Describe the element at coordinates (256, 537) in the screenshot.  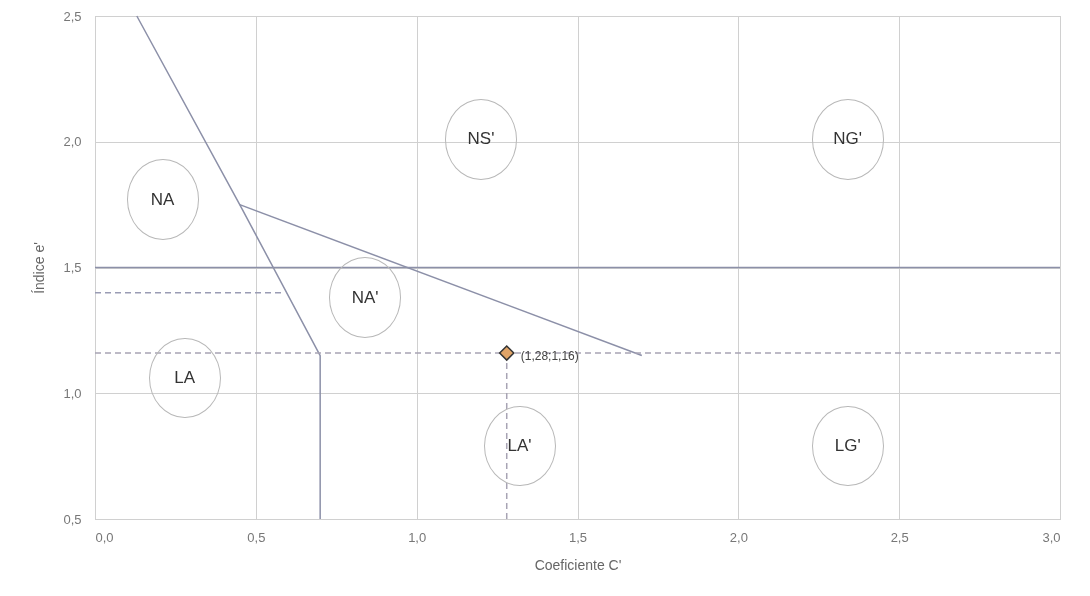
I see `x-tick-label: 0,5` at that location.